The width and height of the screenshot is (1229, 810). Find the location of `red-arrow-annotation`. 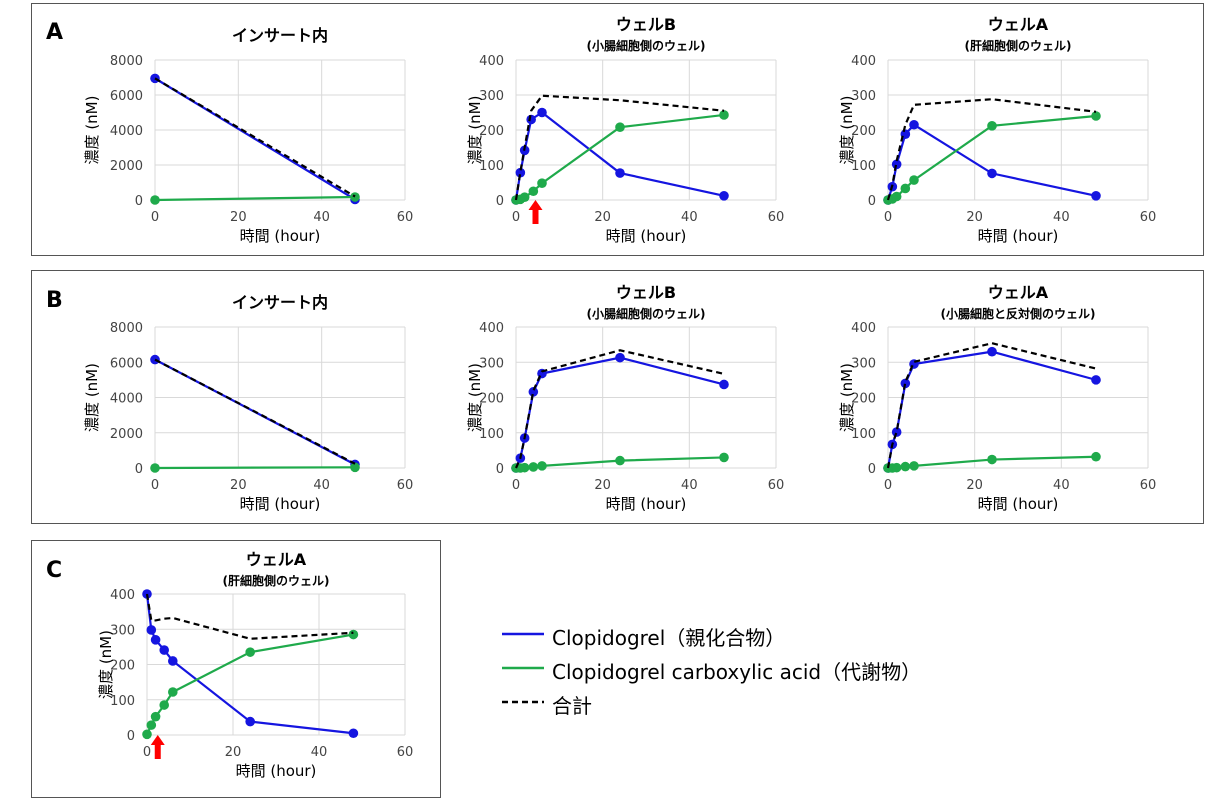

red-arrow-annotation is located at coordinates (535, 212).